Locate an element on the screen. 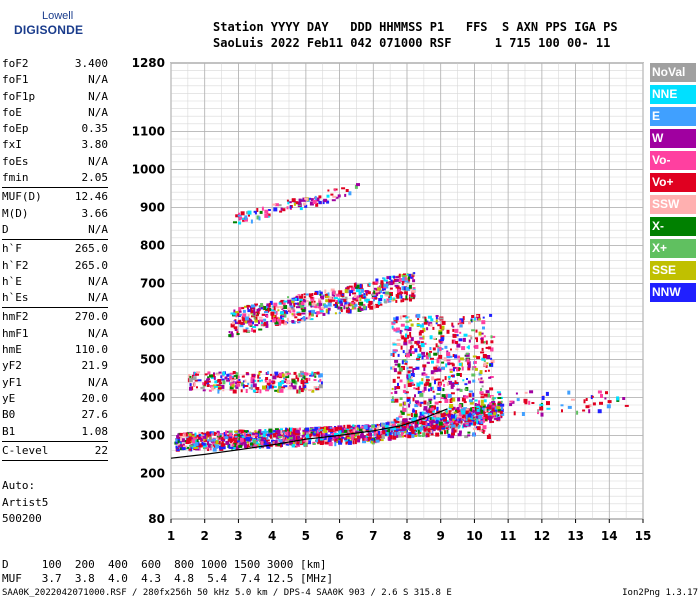 The width and height of the screenshot is (700, 600). x-tick-label: 6 is located at coordinates (339, 536).